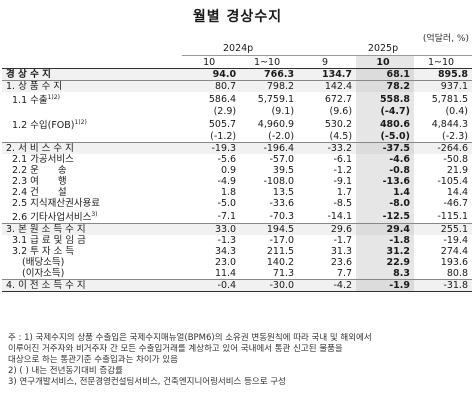 This screenshot has height=403, width=475. Describe the element at coordinates (443, 86) in the screenshot. I see `cell-value: 937.1` at that location.